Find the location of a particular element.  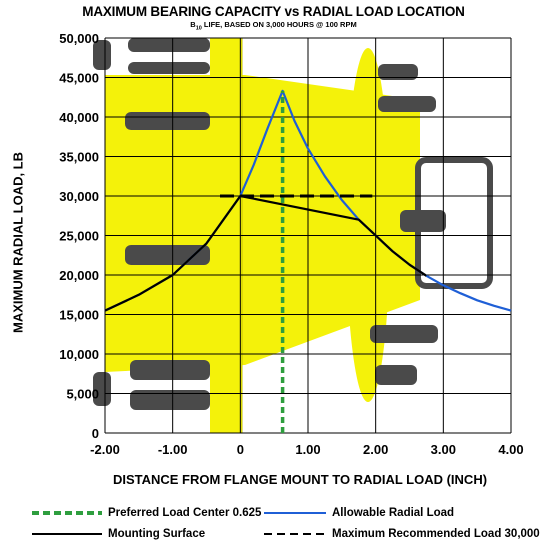

x-tick-label: 1.00 is located at coordinates (307, 449).